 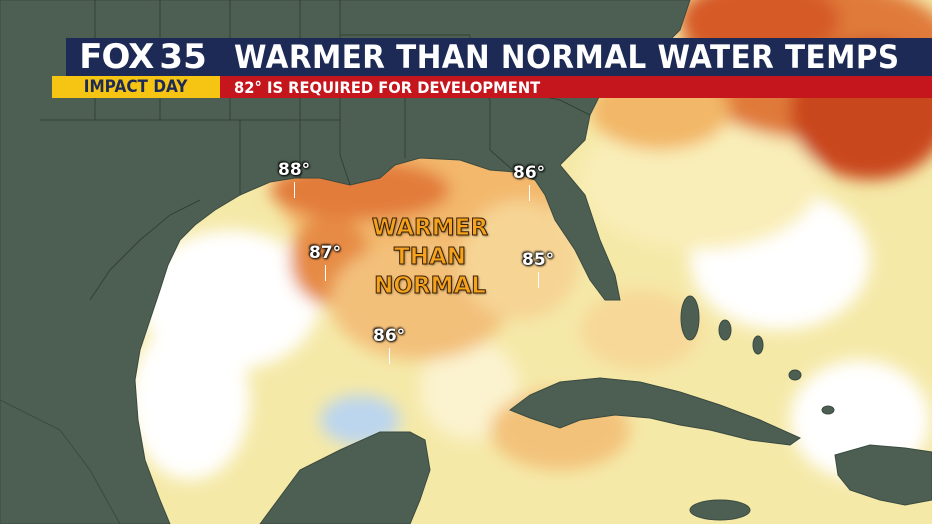 I want to click on logo-fox-text: FOX, so click(x=116, y=57).